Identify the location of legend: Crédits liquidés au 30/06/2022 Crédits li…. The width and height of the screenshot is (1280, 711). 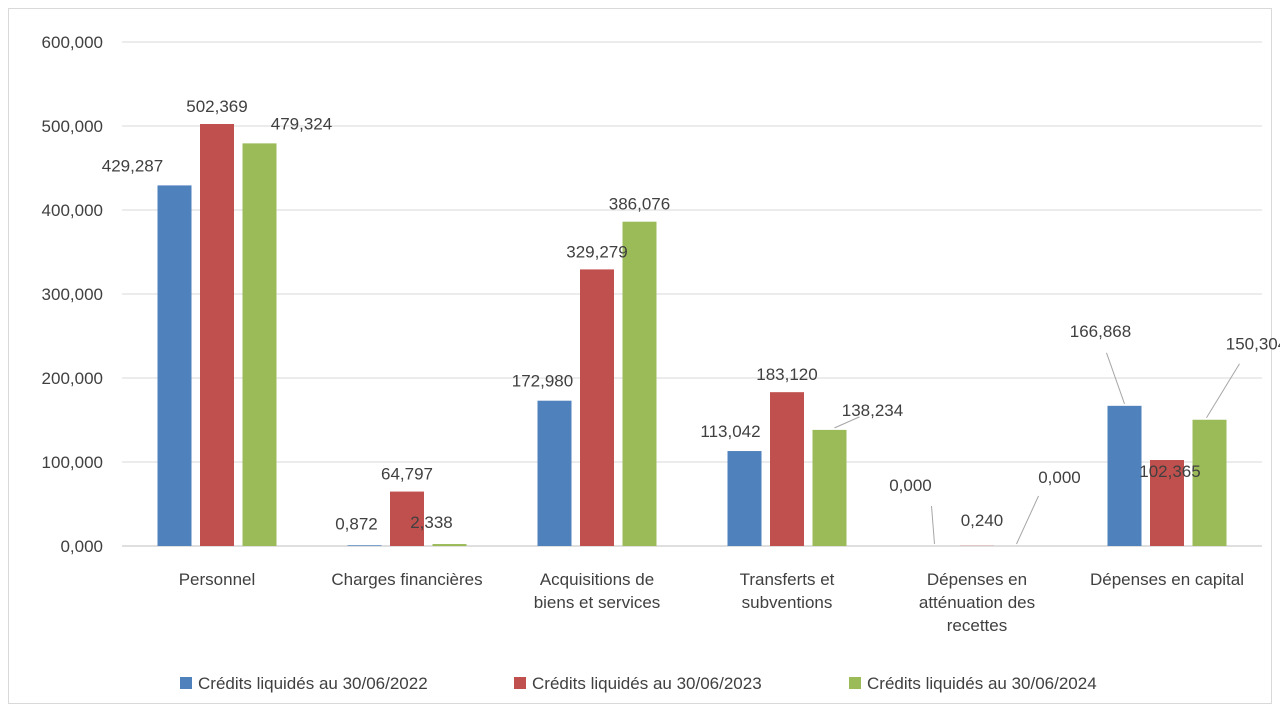
(638, 683).